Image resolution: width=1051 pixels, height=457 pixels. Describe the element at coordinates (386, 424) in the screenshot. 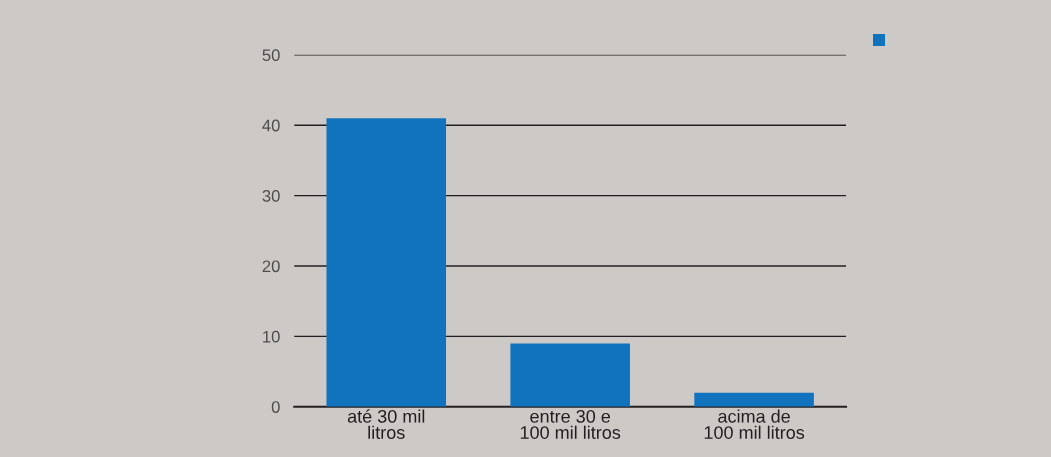

I see `x-tick-label: até 30 mil litros` at that location.